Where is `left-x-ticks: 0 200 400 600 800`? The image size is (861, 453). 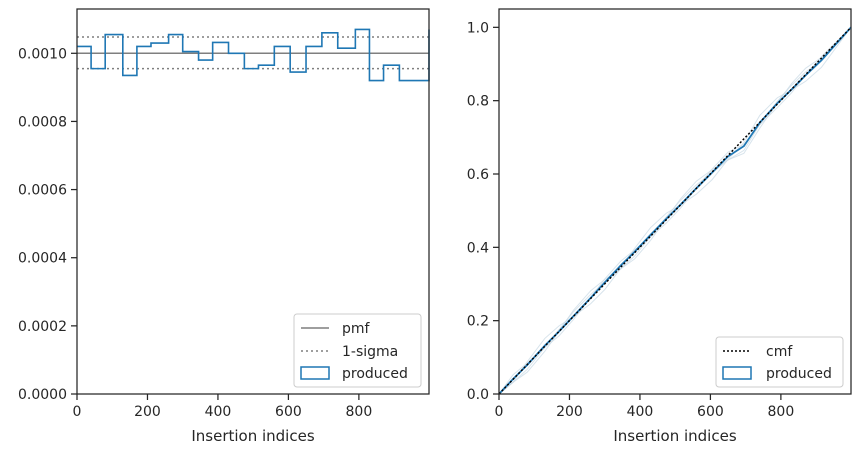 left-x-ticks: 0 200 400 600 800 is located at coordinates (223, 407).